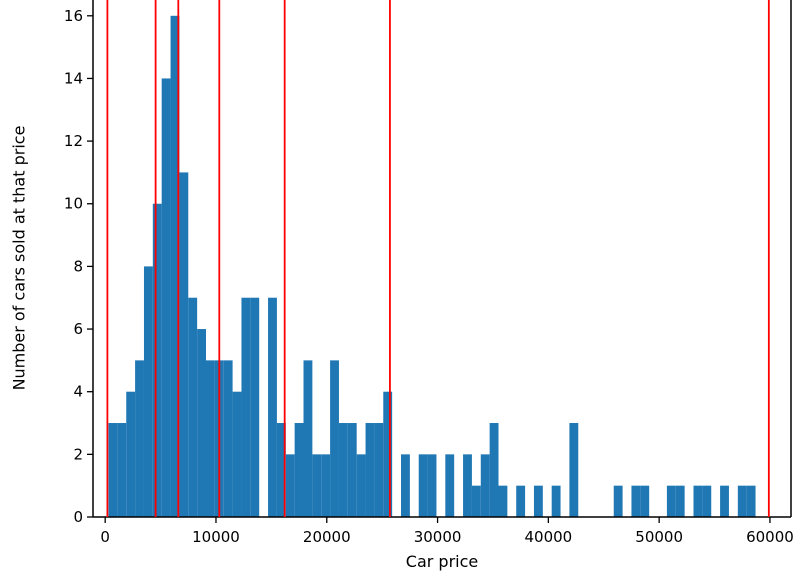 The width and height of the screenshot is (804, 585). I want to click on y-tick-label: 14, so click(73, 78).